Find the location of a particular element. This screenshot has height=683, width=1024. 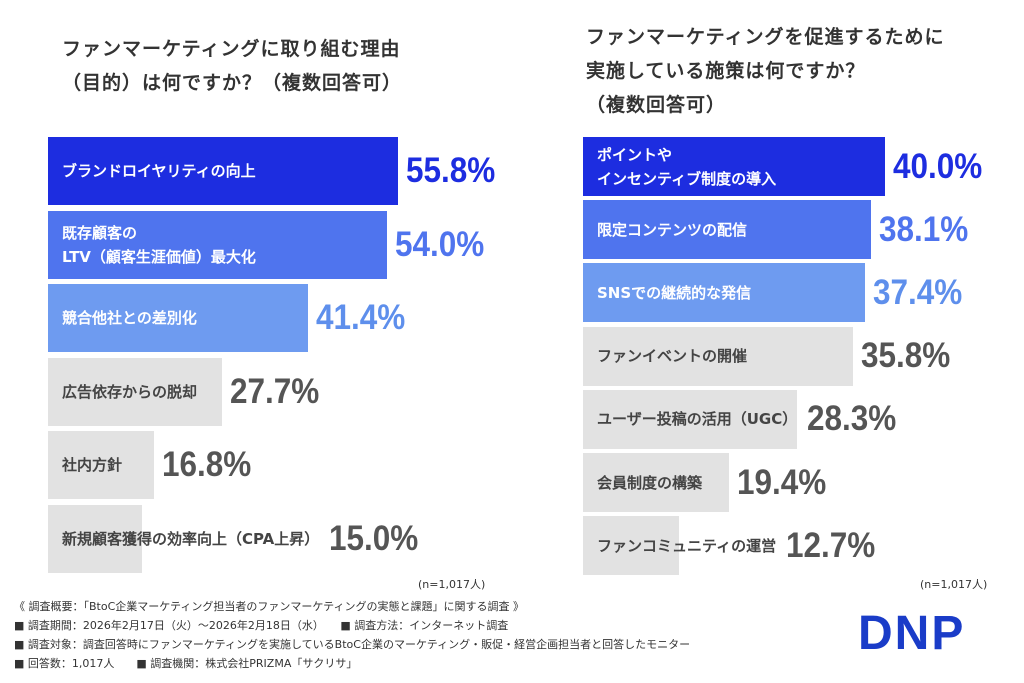

bar-row: ユーザー投稿の活用（UGC） 28.3% is located at coordinates (744, 419).